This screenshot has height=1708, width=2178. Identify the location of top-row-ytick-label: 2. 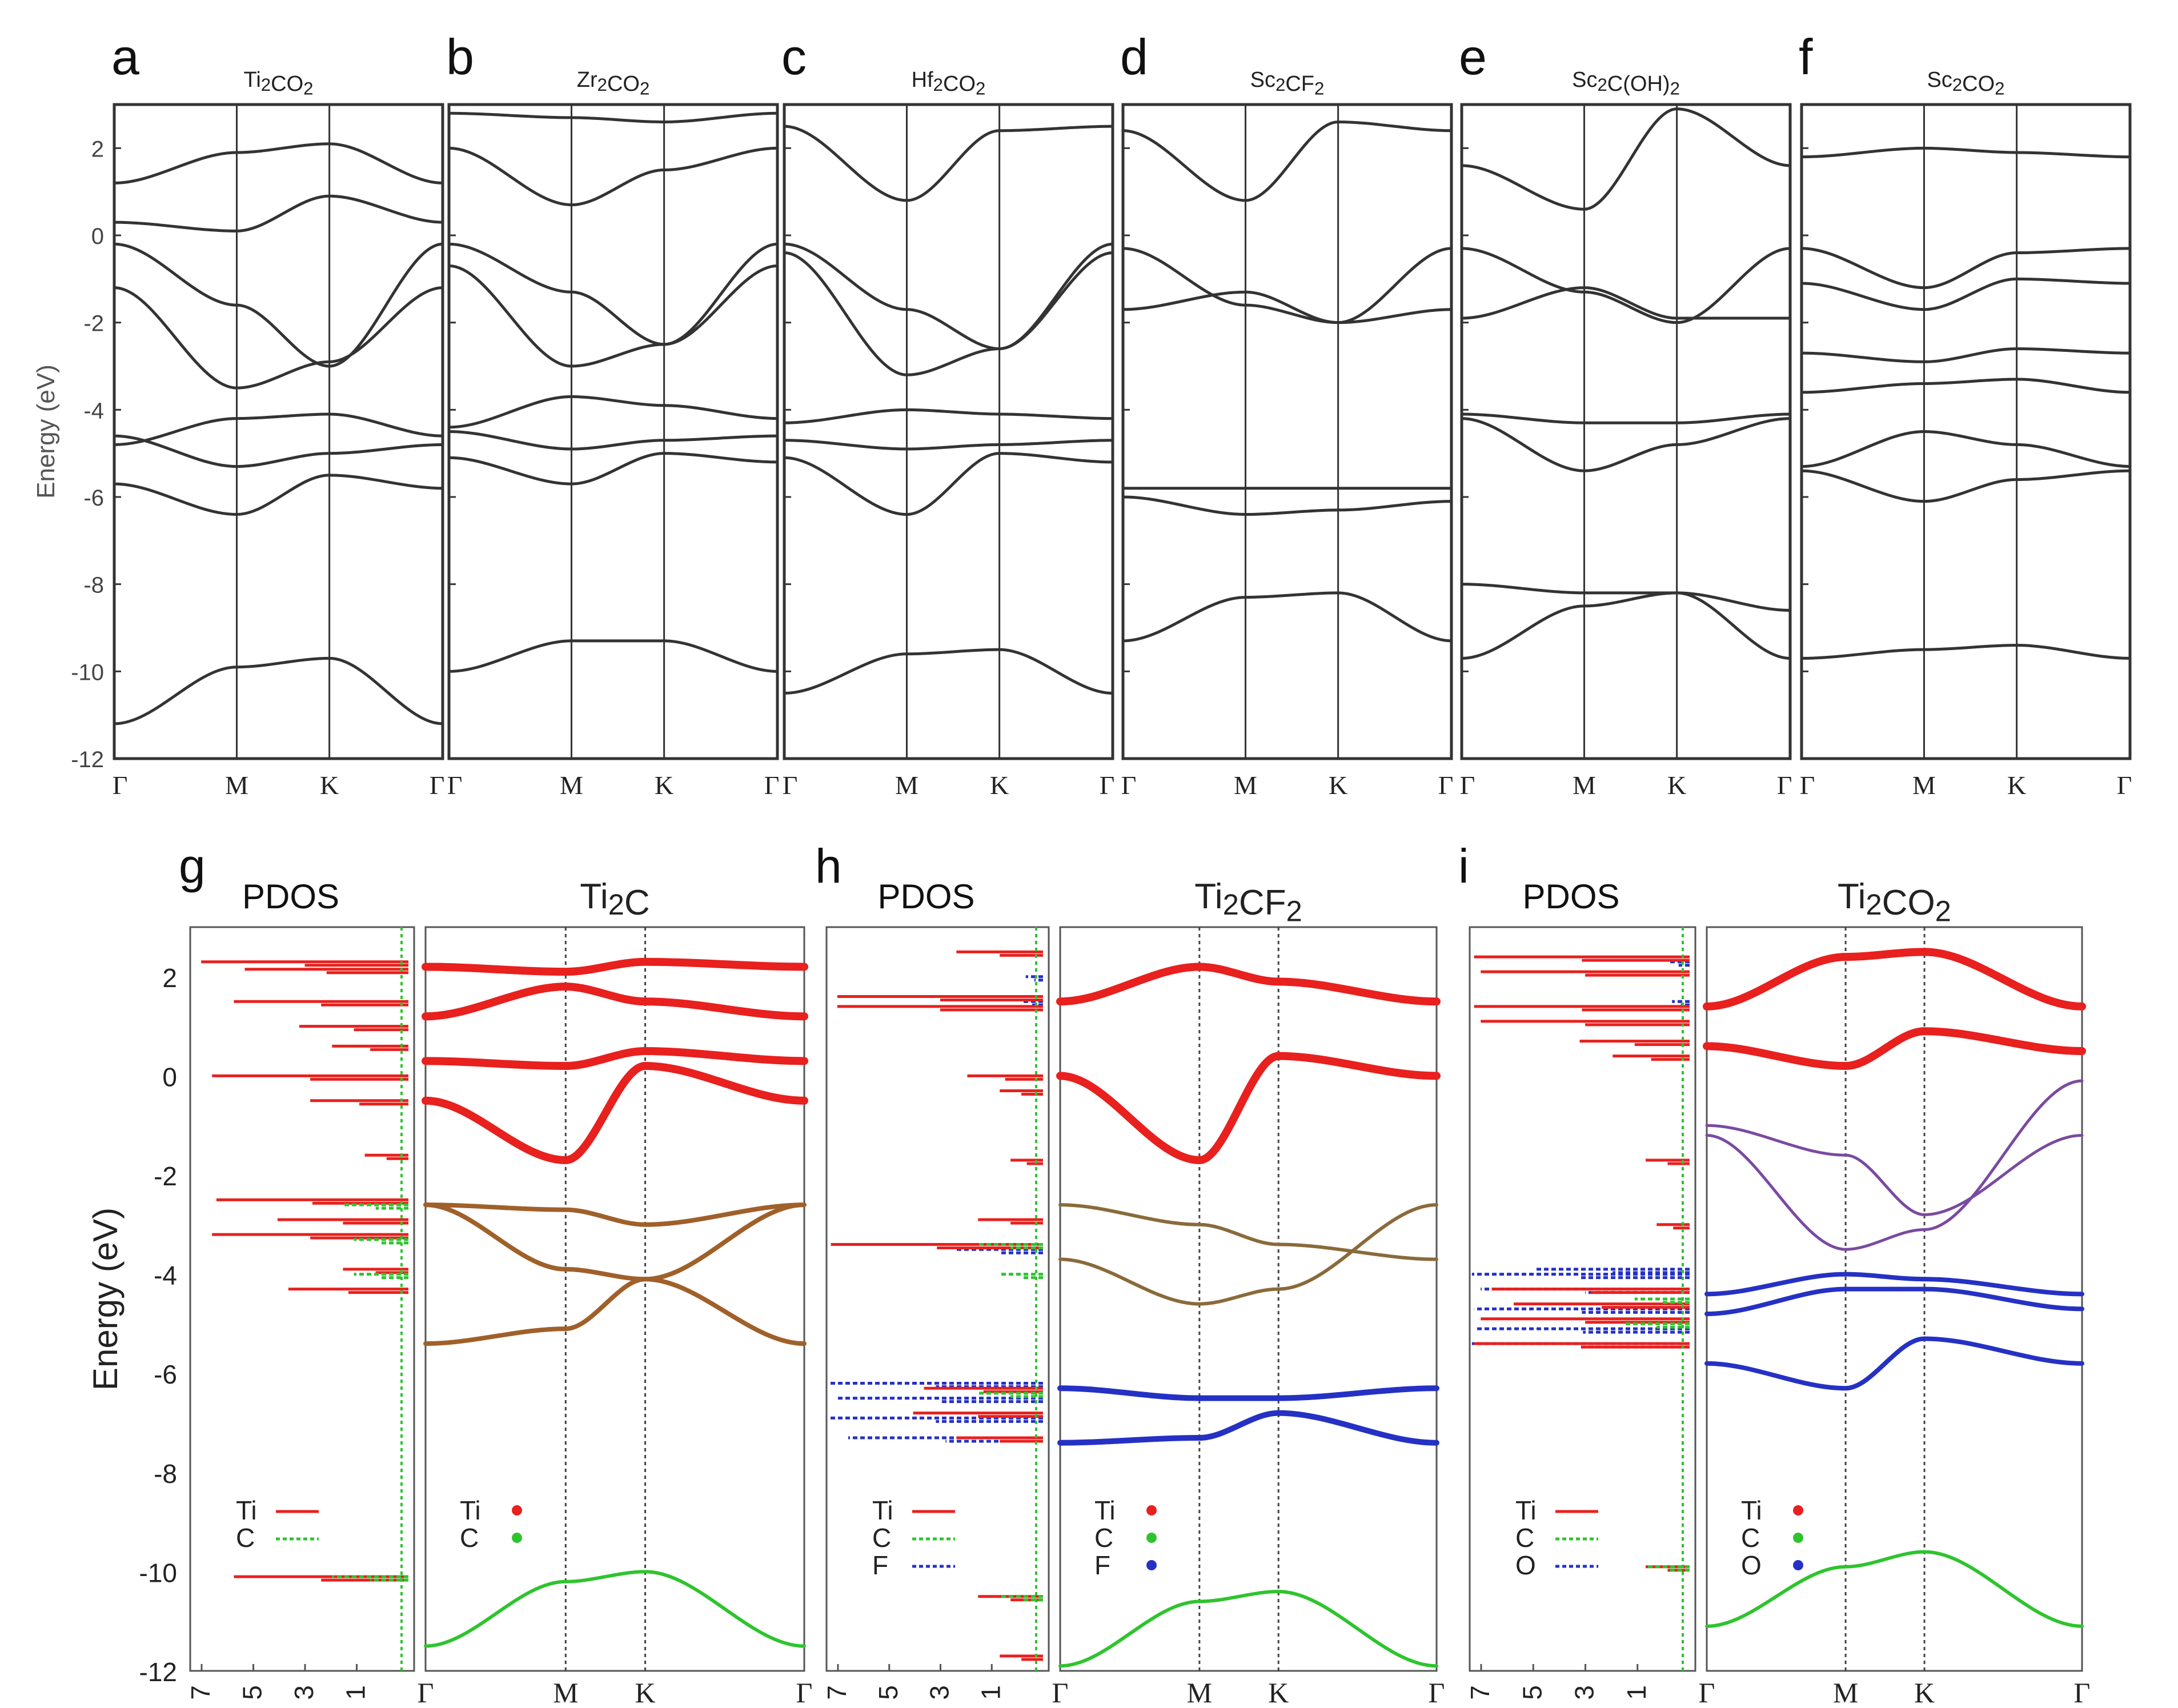
(97, 149).